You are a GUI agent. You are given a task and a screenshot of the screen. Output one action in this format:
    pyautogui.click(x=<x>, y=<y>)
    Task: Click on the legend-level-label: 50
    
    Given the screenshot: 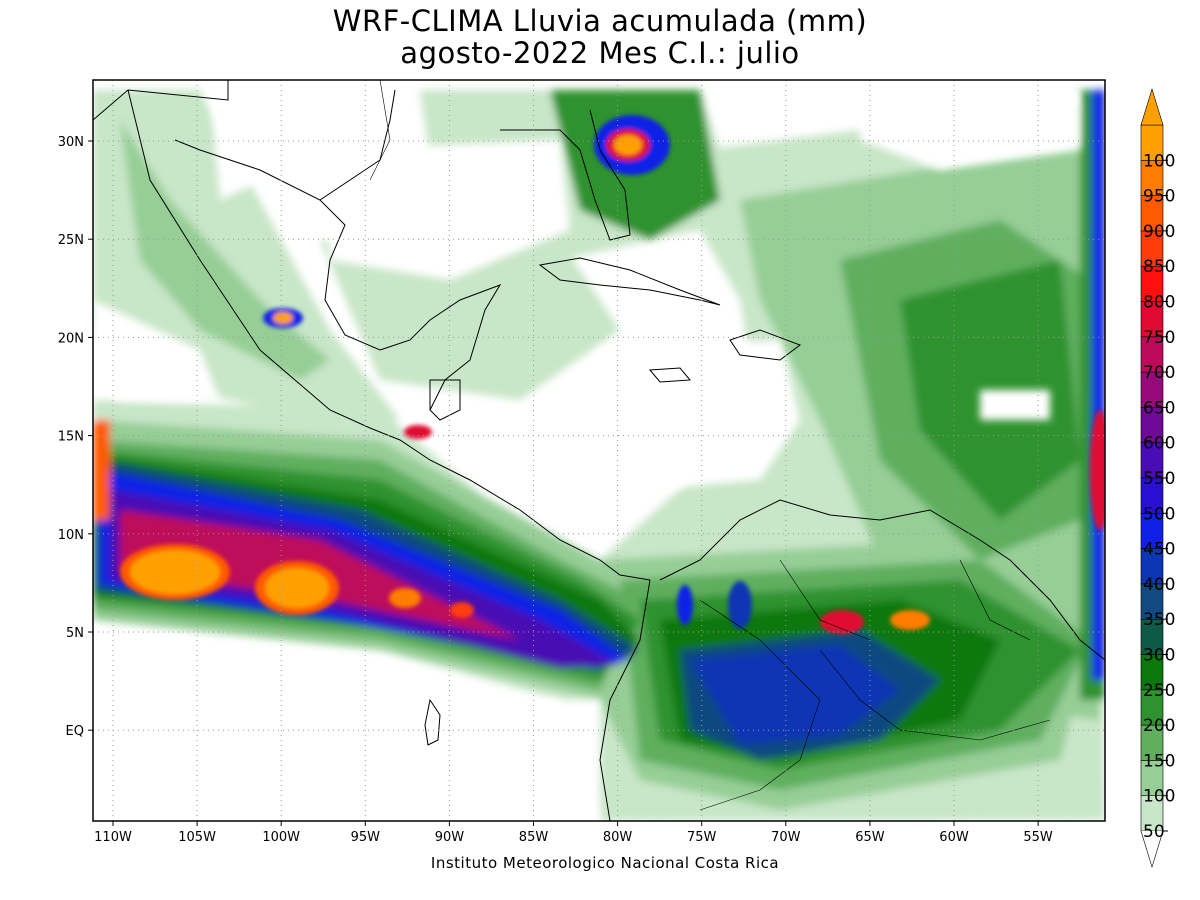 What is the action you would take?
    pyautogui.click(x=1154, y=832)
    